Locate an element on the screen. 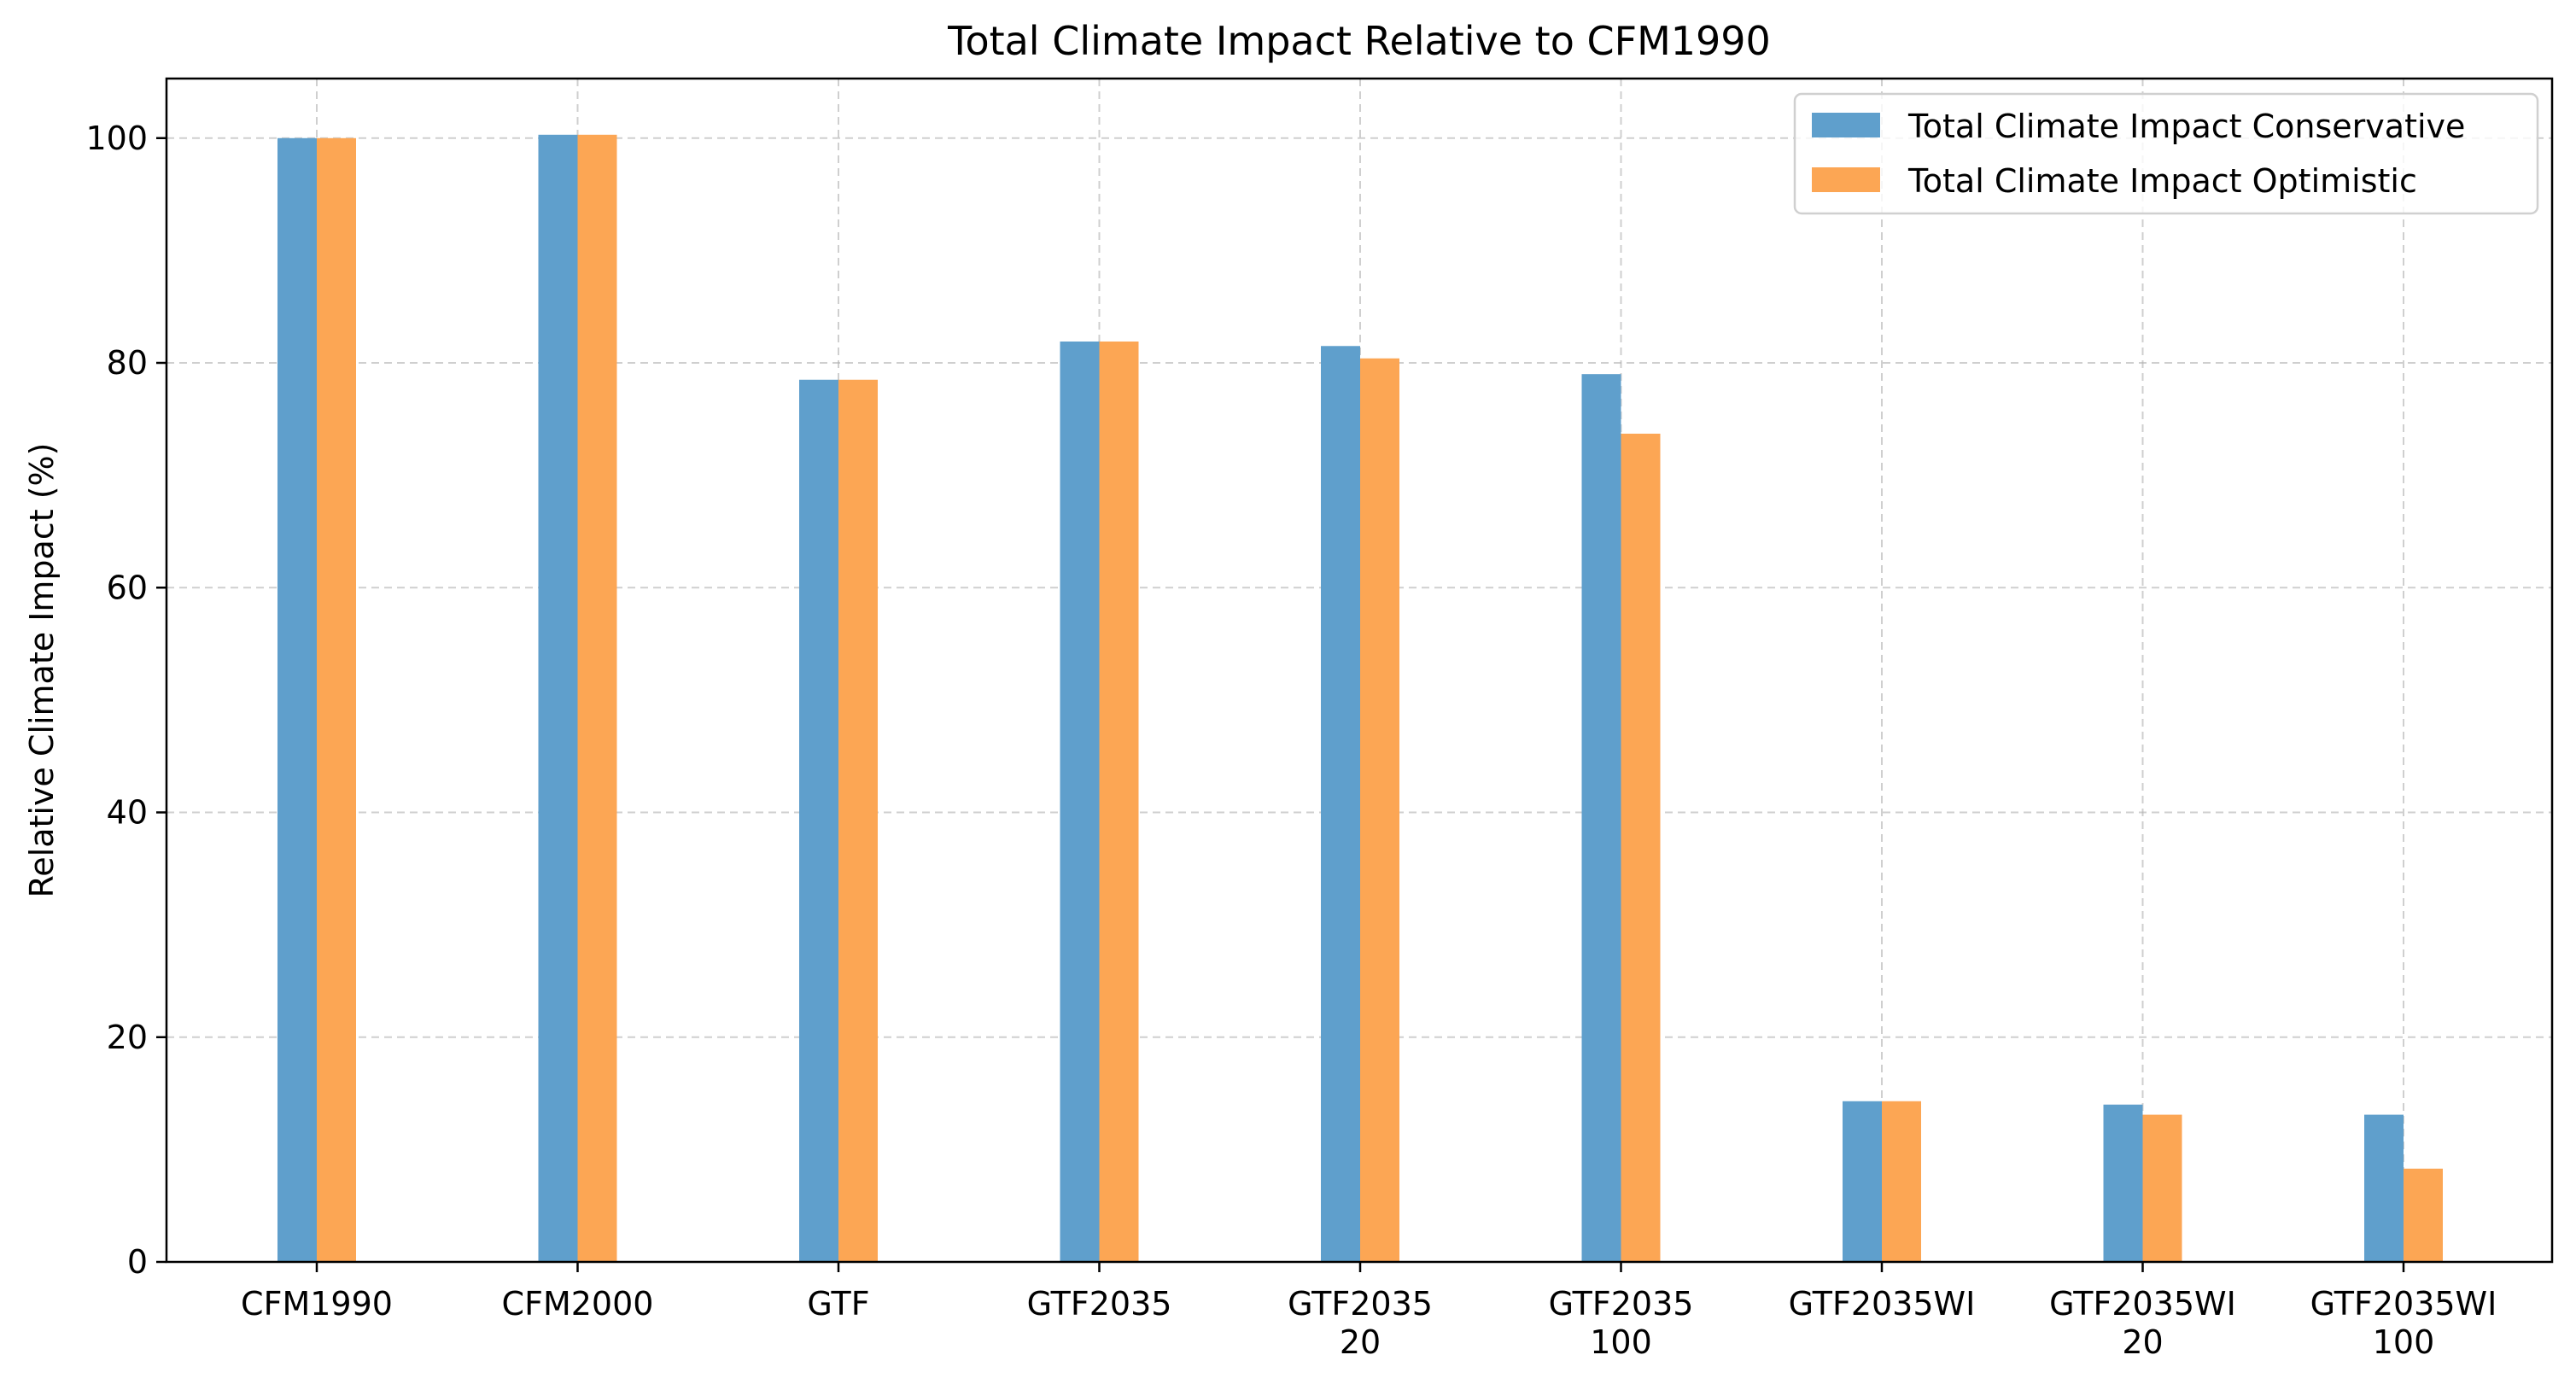  y-tick-label: 80 is located at coordinates (127, 363).